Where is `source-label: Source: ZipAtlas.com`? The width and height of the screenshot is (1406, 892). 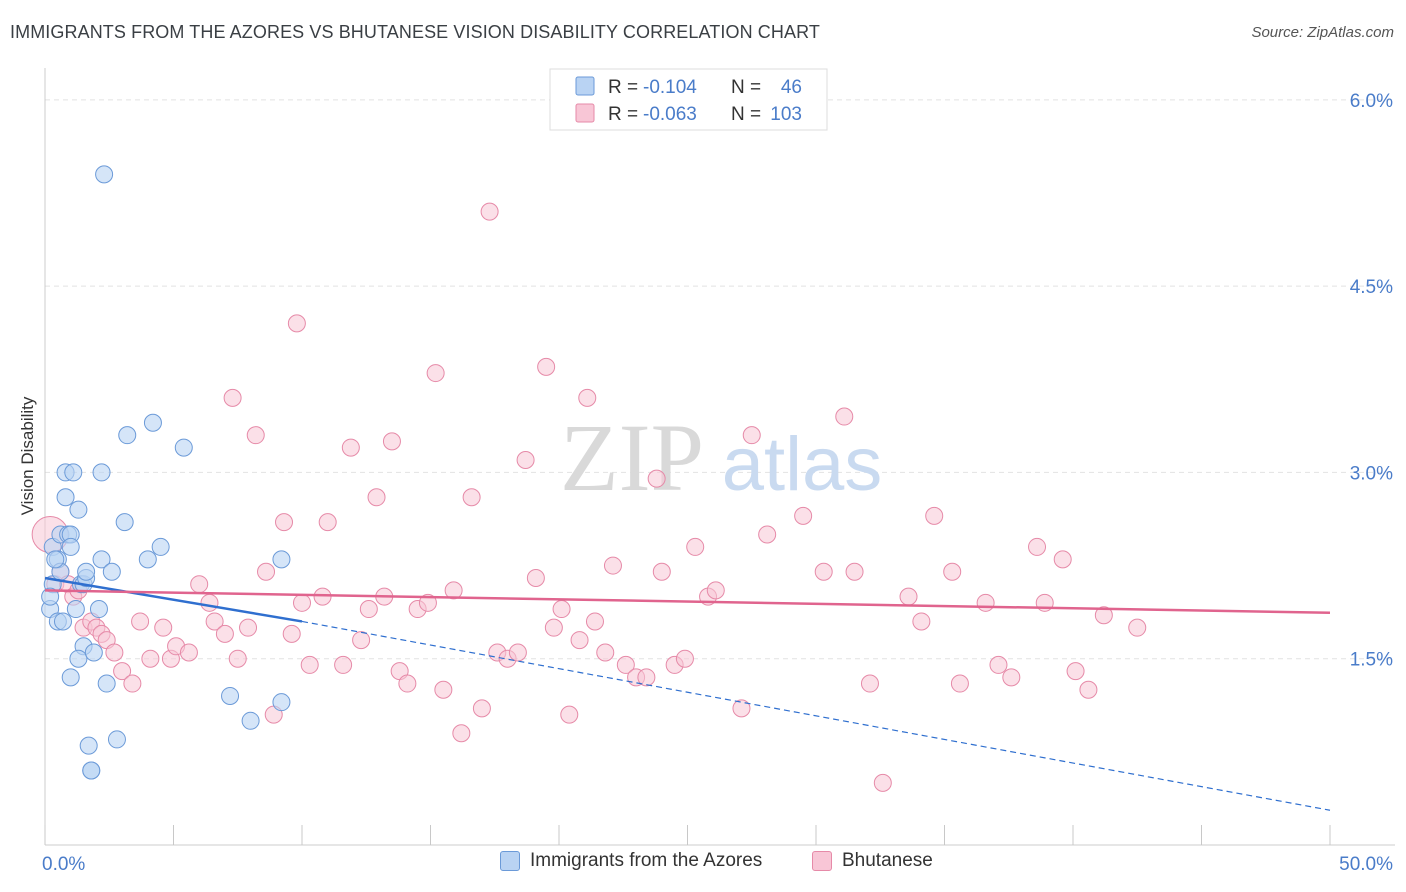
source-label: Source: ZipAtlas.com is located at coordinates (1322, 32).